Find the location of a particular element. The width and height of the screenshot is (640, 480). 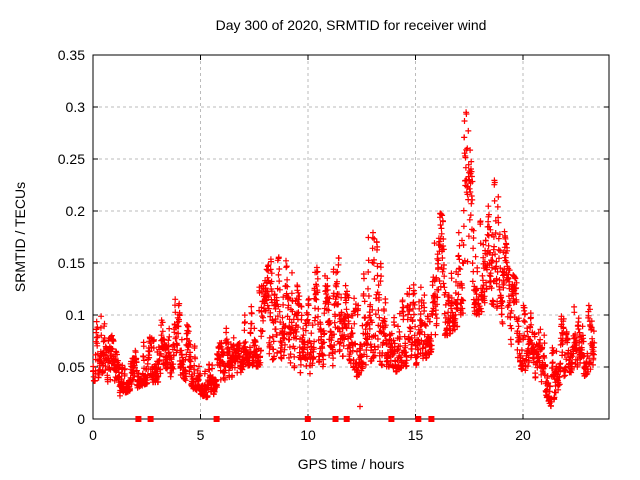

svg-text: 0.05 is located at coordinates (71, 367).